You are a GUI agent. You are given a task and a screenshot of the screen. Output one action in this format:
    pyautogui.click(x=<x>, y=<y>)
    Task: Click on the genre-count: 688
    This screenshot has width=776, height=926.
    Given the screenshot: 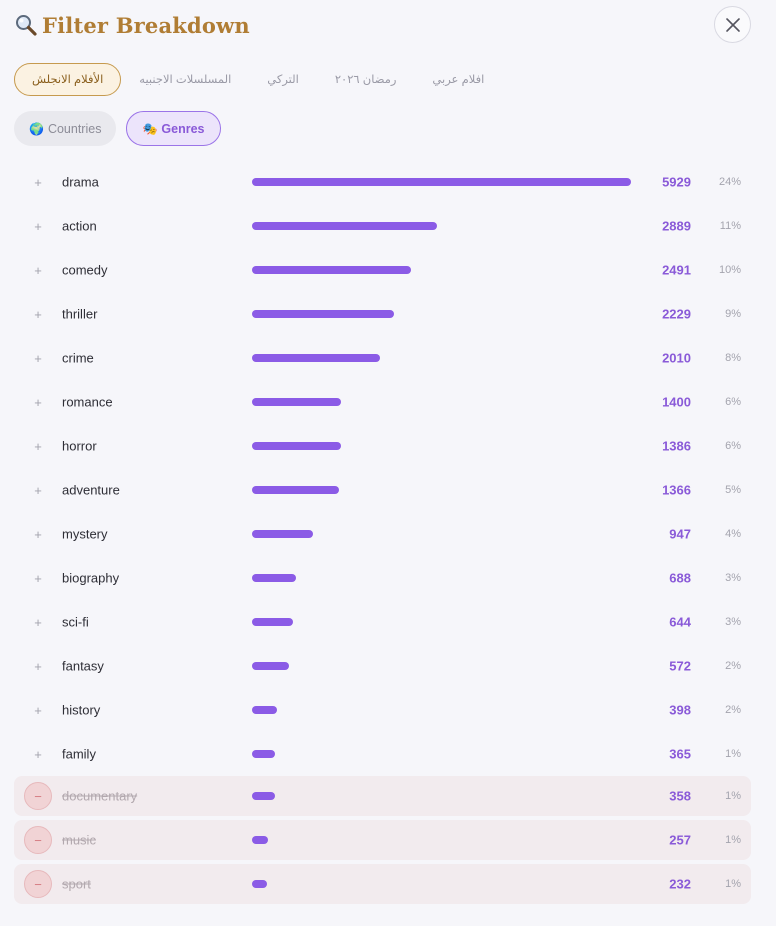 What is the action you would take?
    pyautogui.click(x=680, y=578)
    